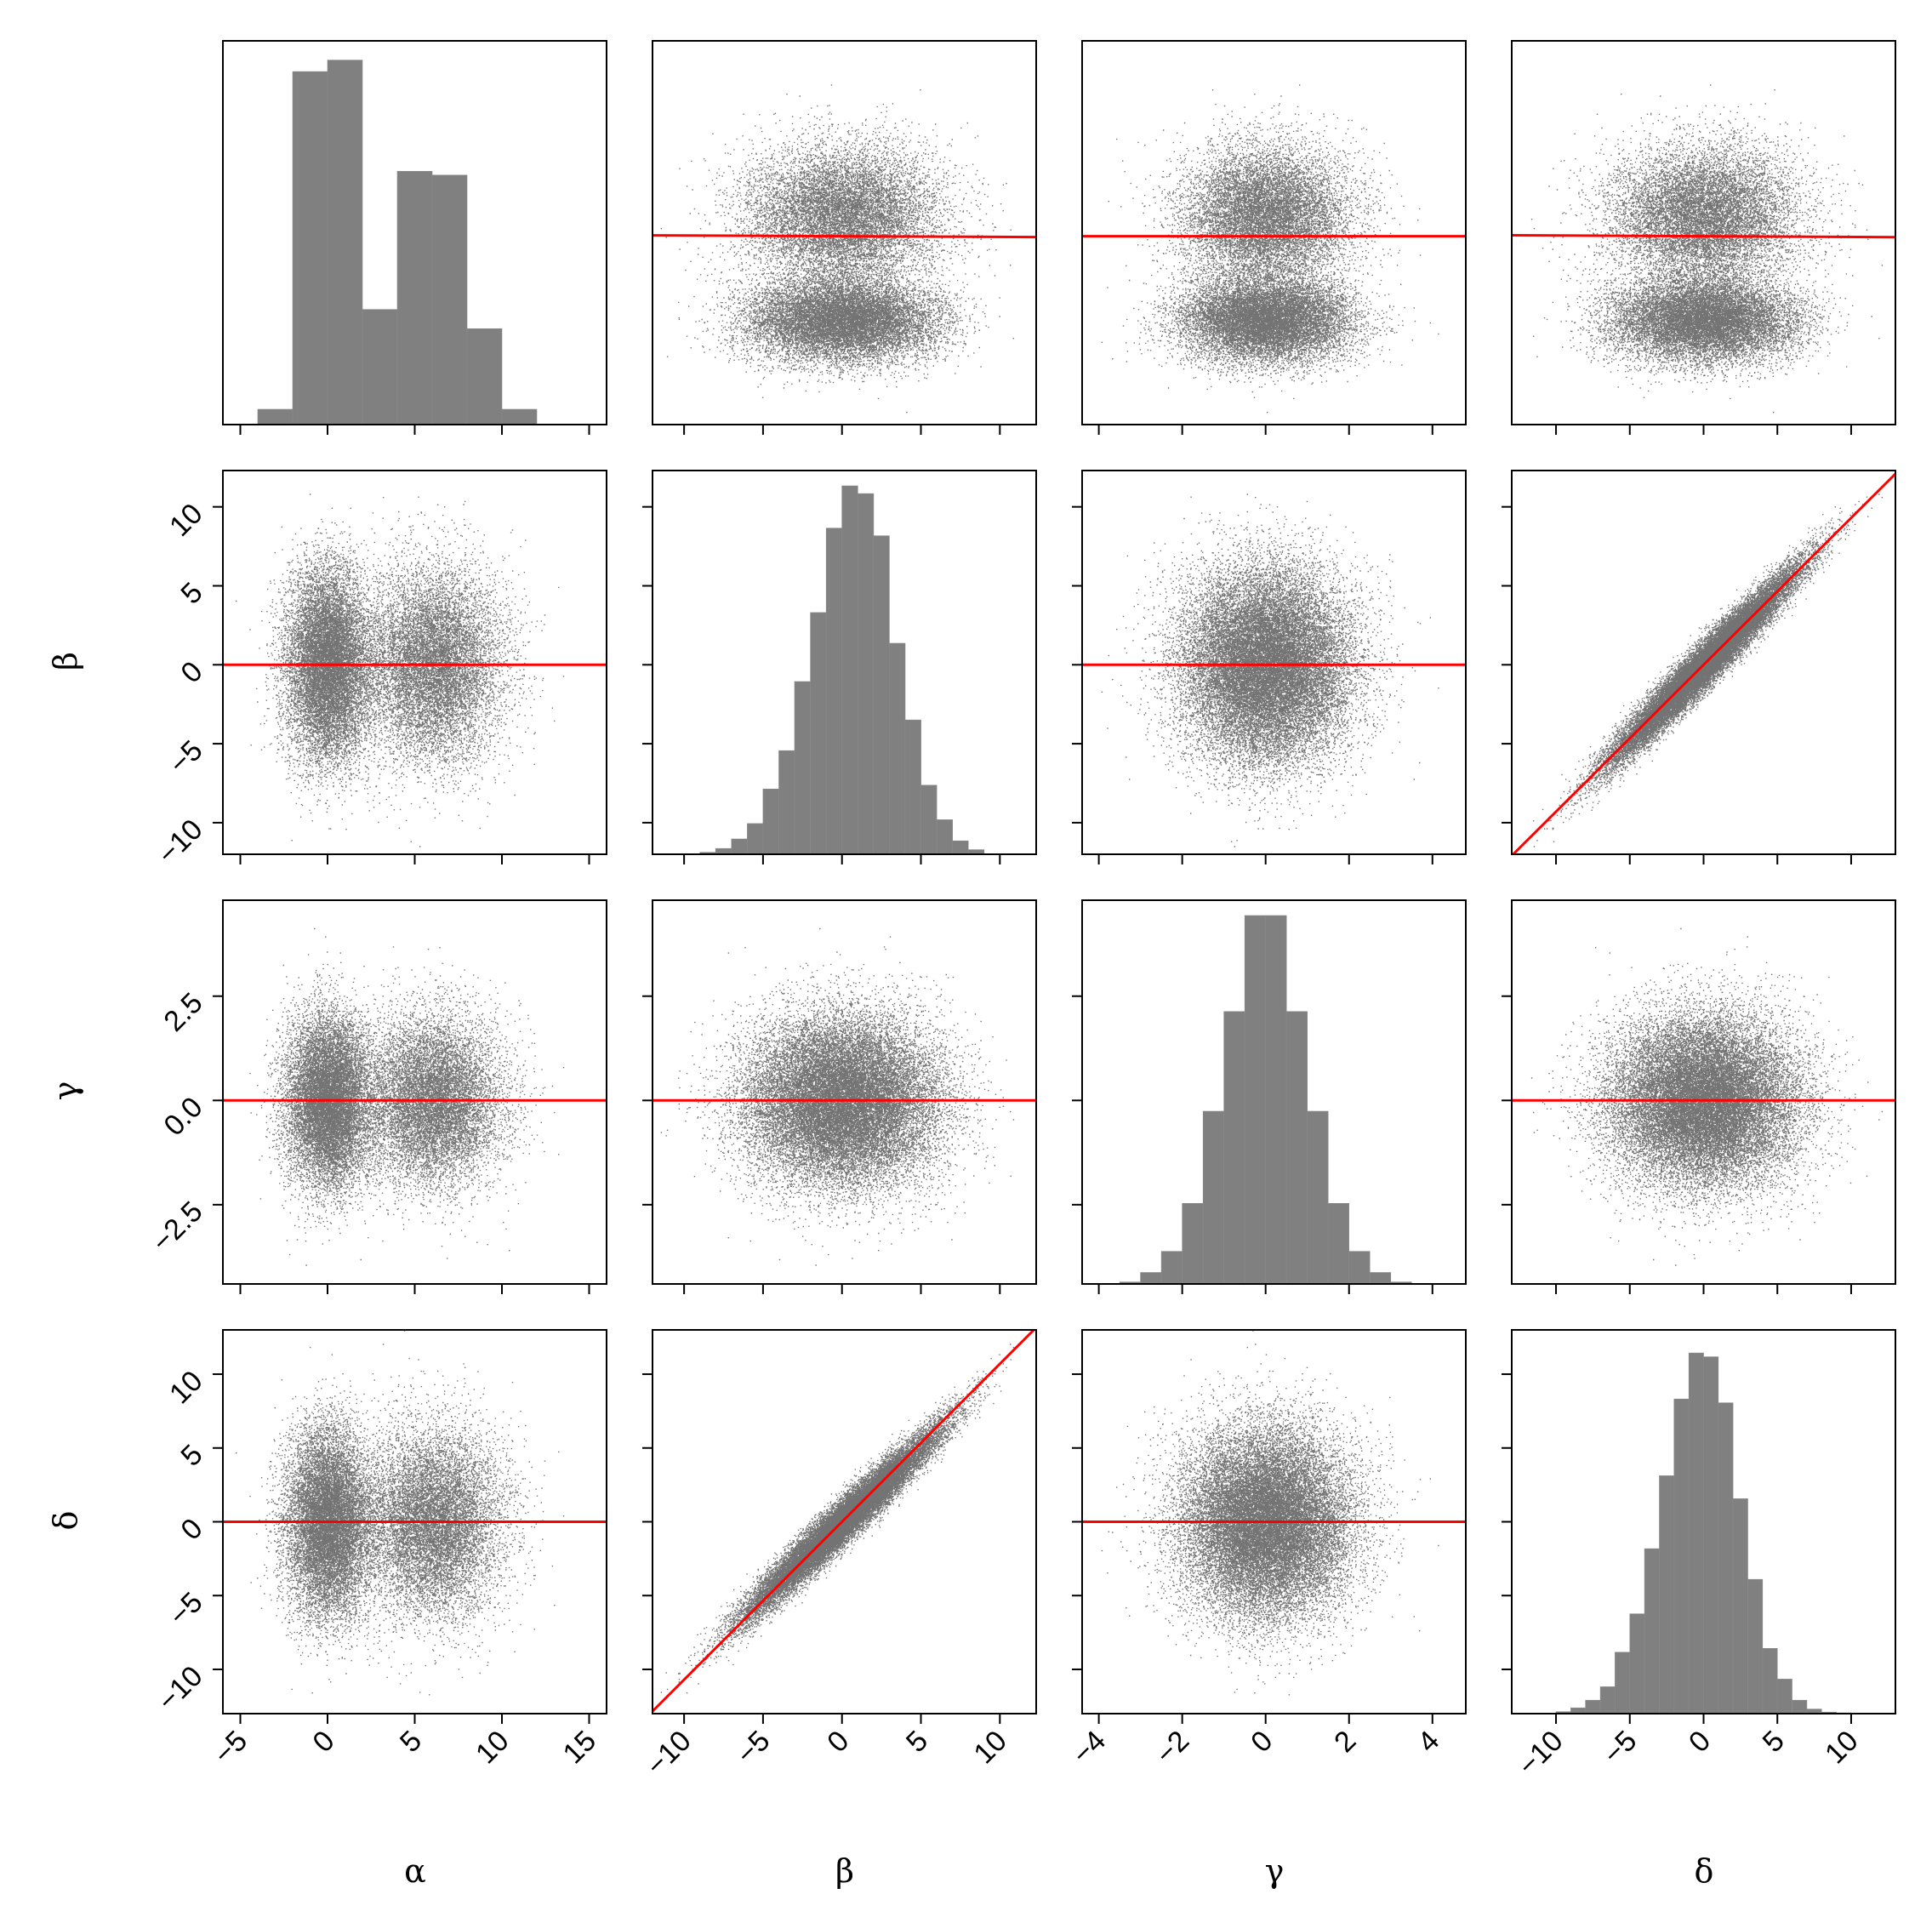  Describe the element at coordinates (1714, 1097) in the screenshot. I see `scatter-panel-gamma-vs-delta` at that location.